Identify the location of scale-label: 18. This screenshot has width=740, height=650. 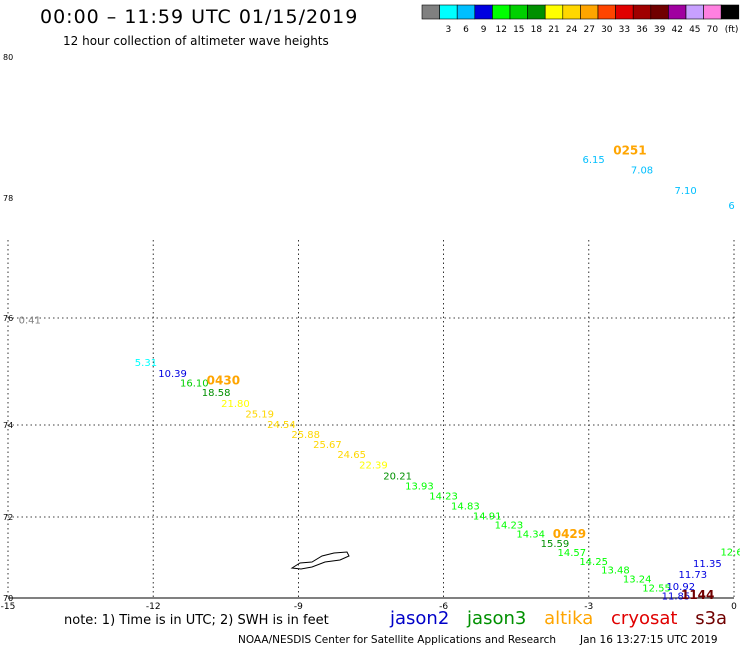
(537, 30).